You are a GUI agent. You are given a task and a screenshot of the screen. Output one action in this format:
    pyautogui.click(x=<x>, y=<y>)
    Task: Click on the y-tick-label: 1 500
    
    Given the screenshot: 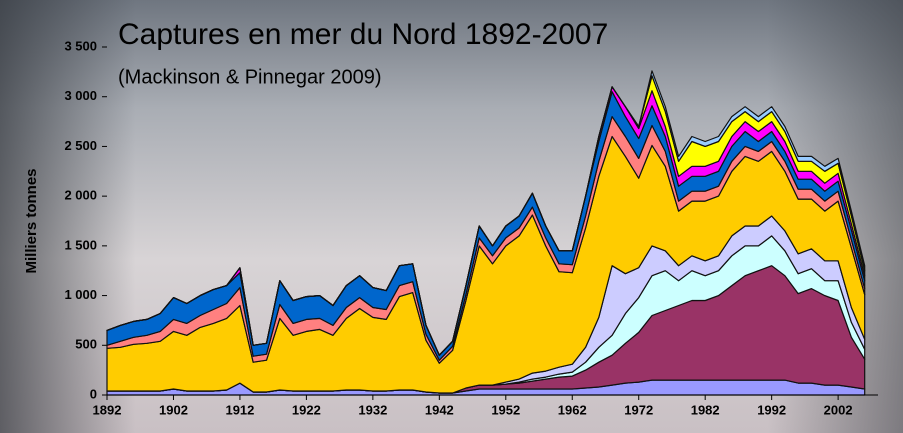 What is the action you would take?
    pyautogui.click(x=80, y=244)
    